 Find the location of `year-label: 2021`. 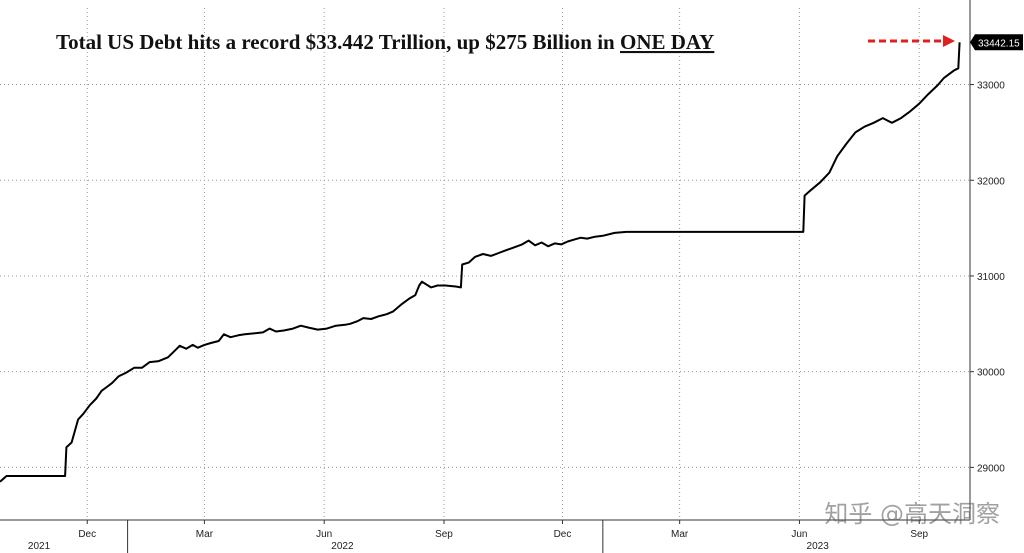

year-label: 2021 is located at coordinates (39, 546).